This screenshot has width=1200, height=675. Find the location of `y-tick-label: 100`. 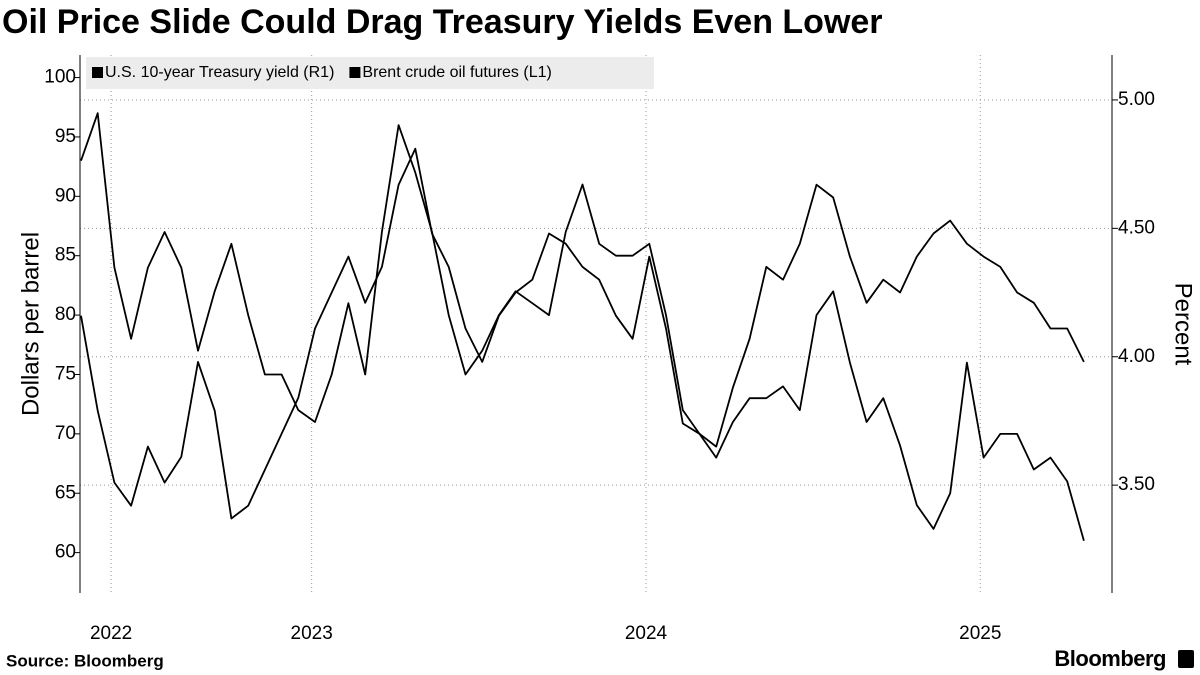

y-tick-label: 100 is located at coordinates (60, 77).